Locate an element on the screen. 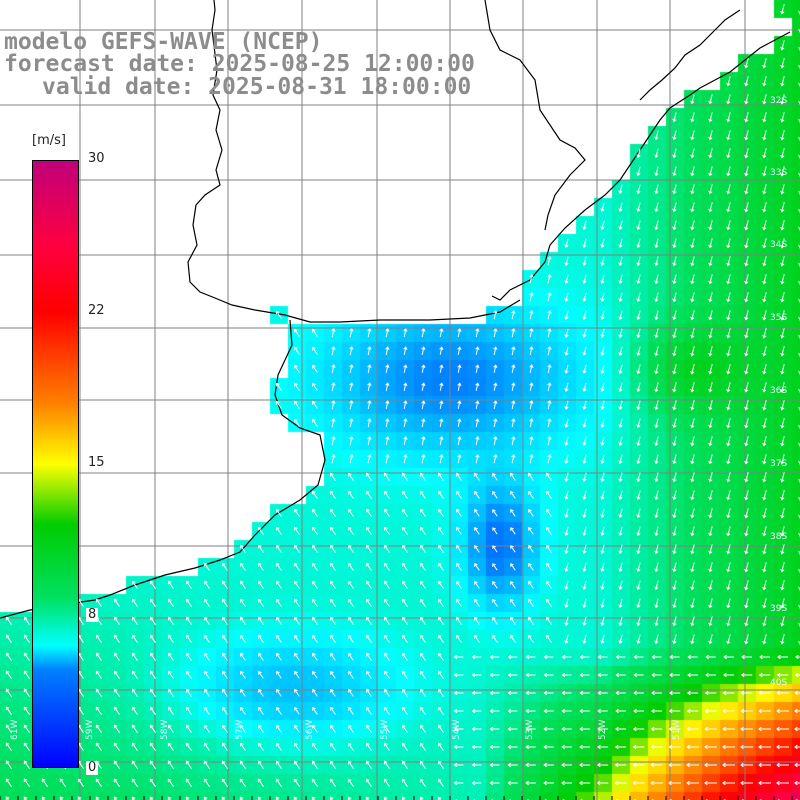 This screenshot has width=800, height=800. colorbar-unit: [m/s] is located at coordinates (49, 140).